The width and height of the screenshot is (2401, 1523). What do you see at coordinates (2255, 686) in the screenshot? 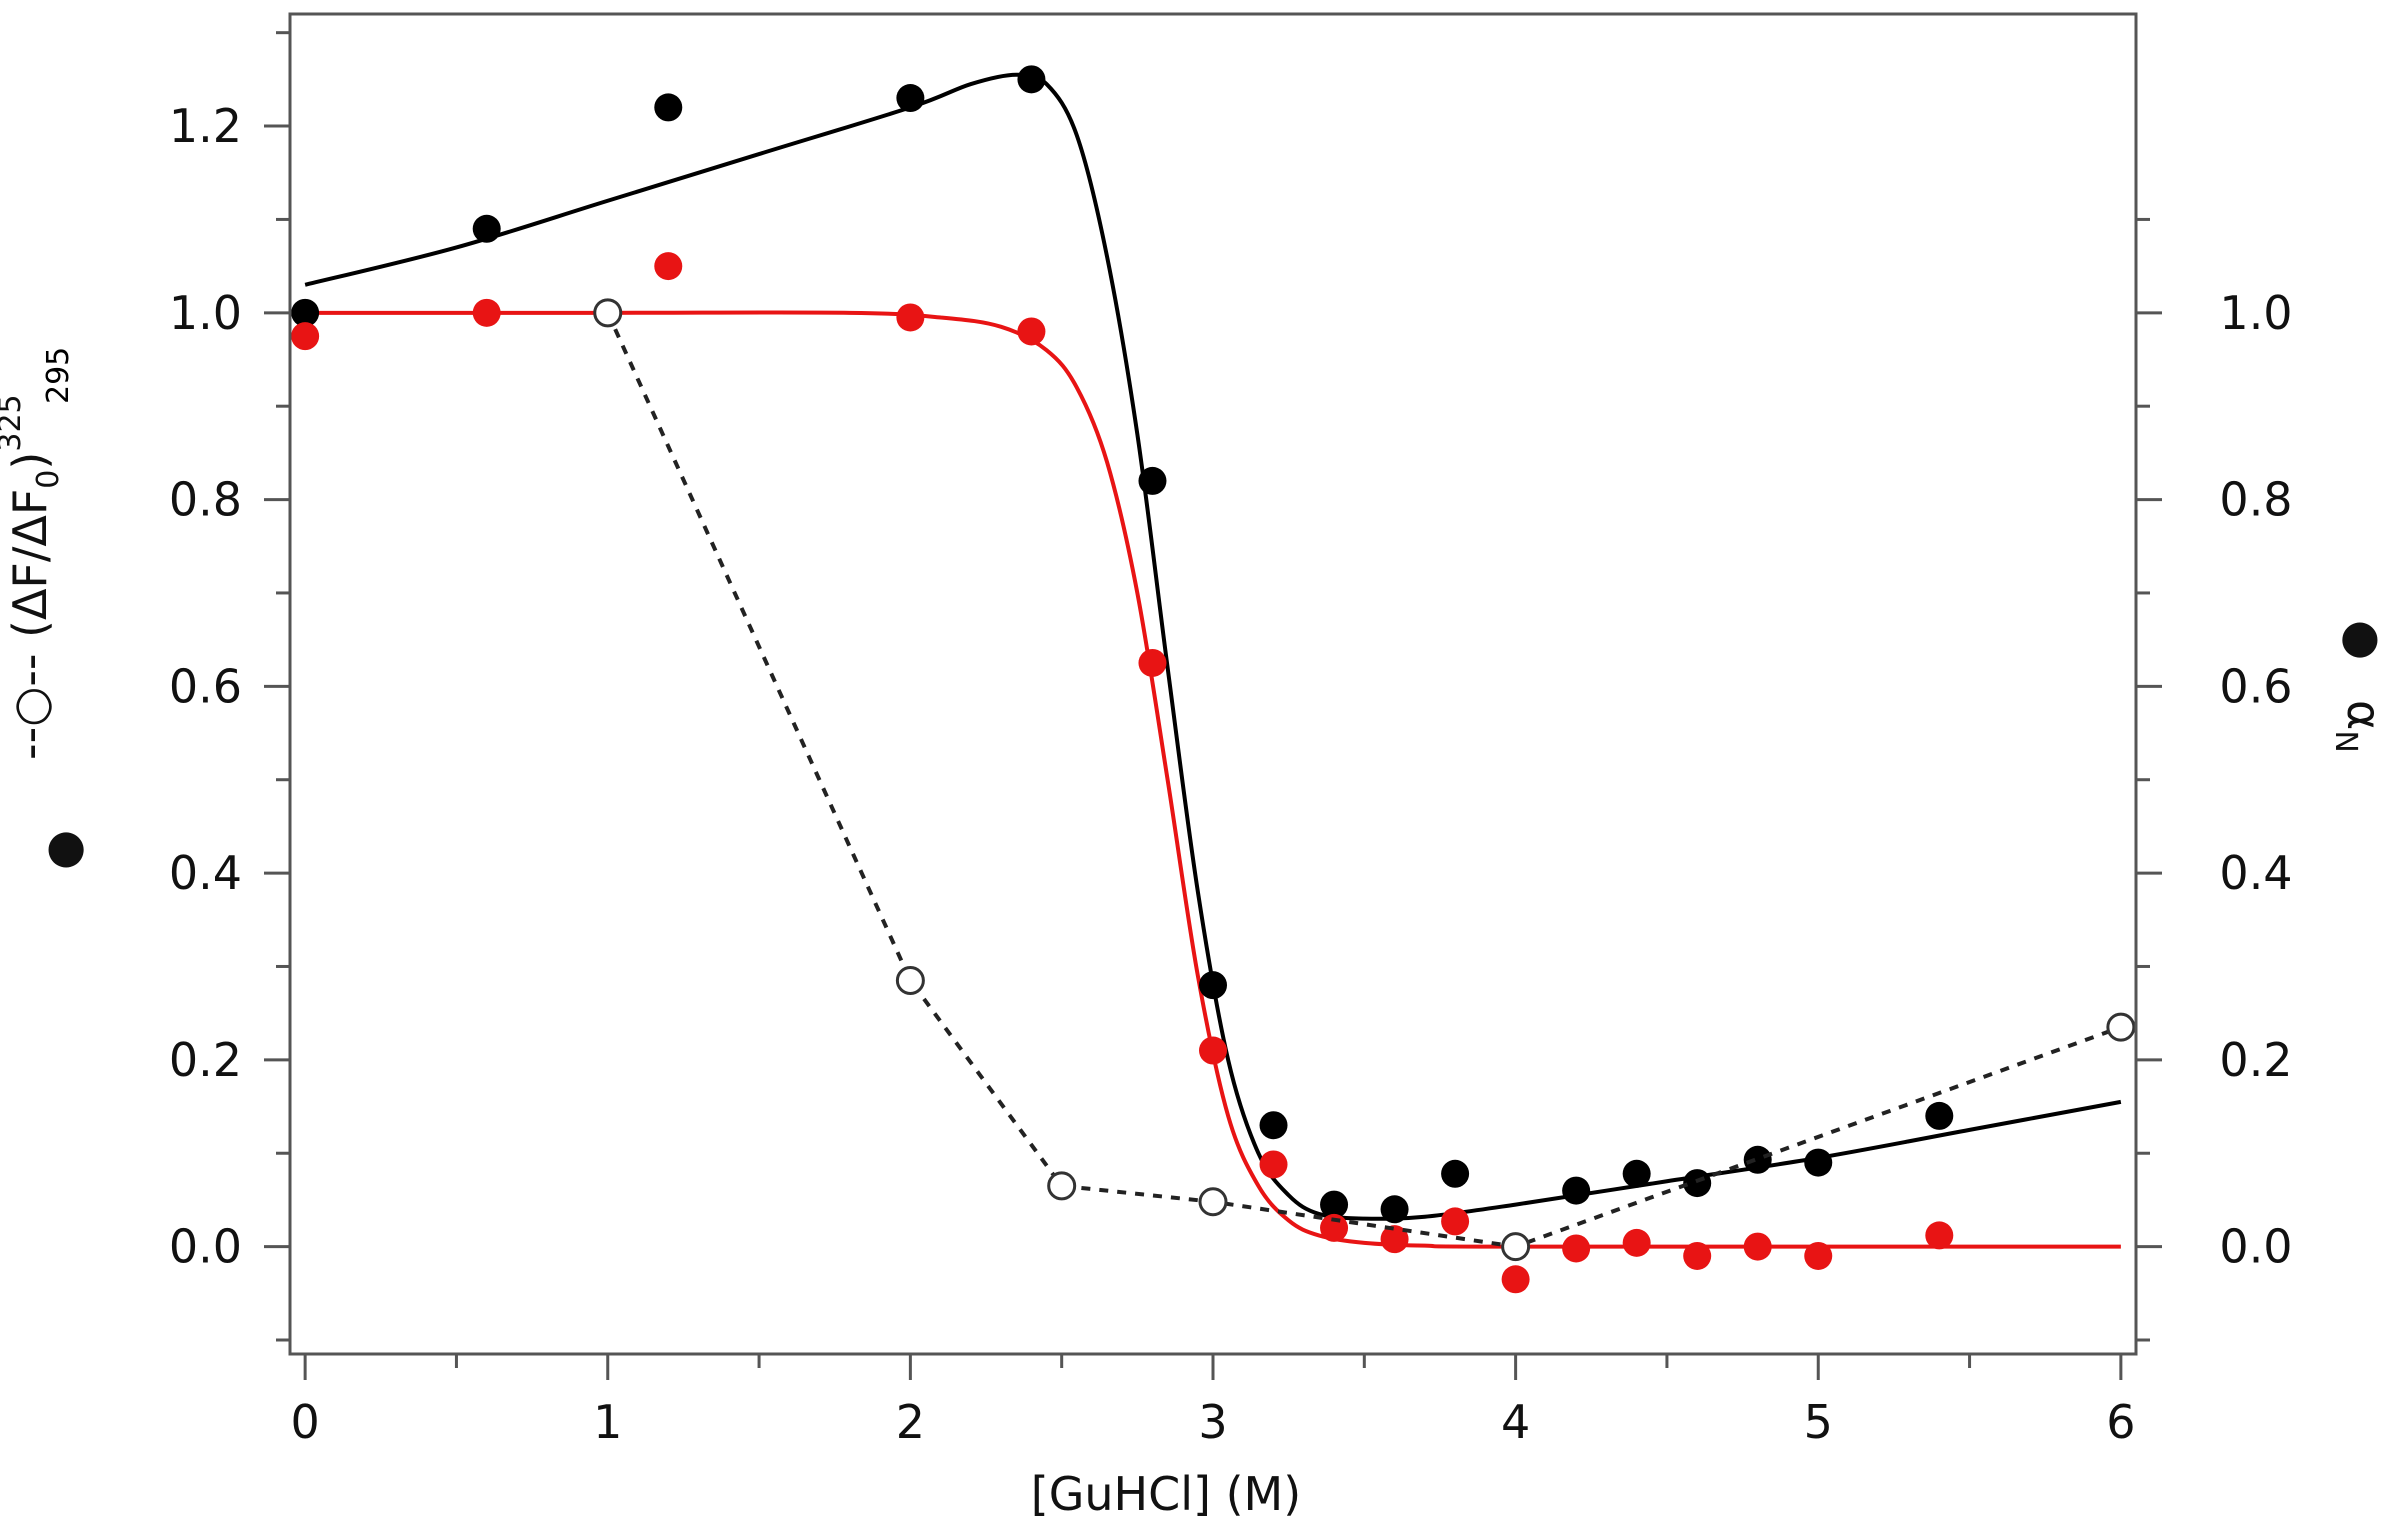
I see `right-y-tick-label: 0.6` at bounding box center [2255, 686].